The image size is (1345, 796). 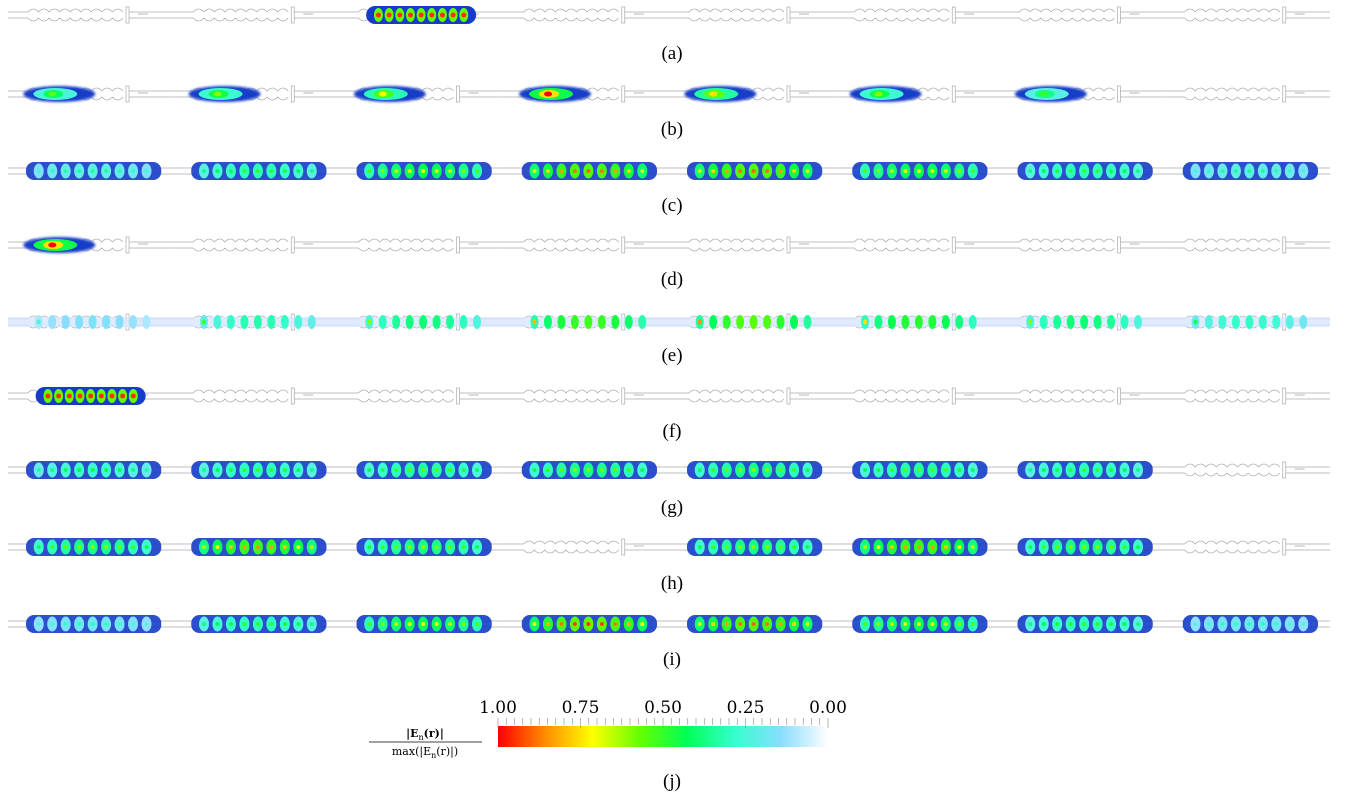 What do you see at coordinates (425, 752) in the screenshot?
I see `fraction-denominator: max(|En(r)|)` at bounding box center [425, 752].